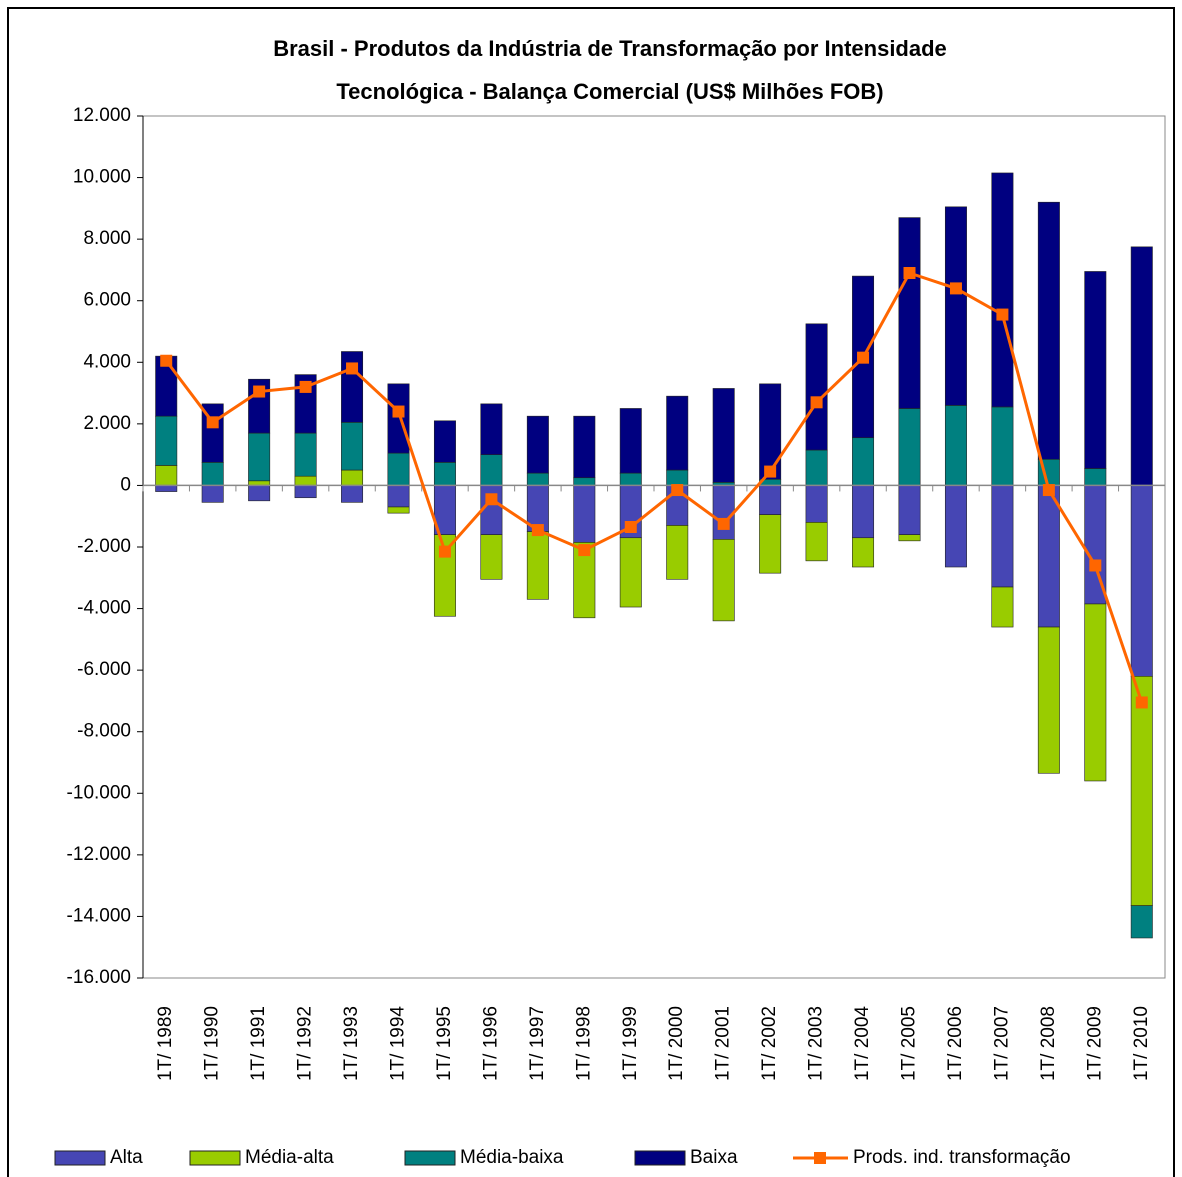 Image resolution: width=1182 pixels, height=1177 pixels. I want to click on legend-marker, so click(820, 1158).